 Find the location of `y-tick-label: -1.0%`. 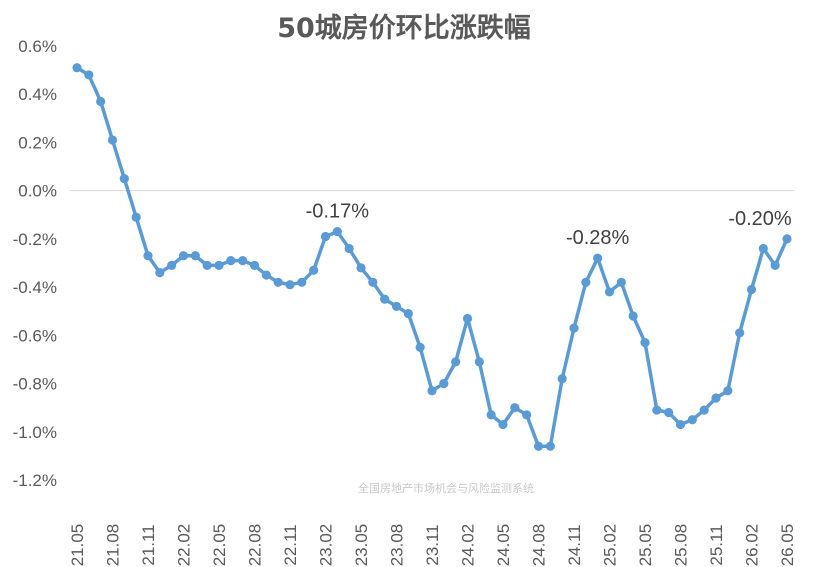

y-tick-label: -1.0% is located at coordinates (35, 432).